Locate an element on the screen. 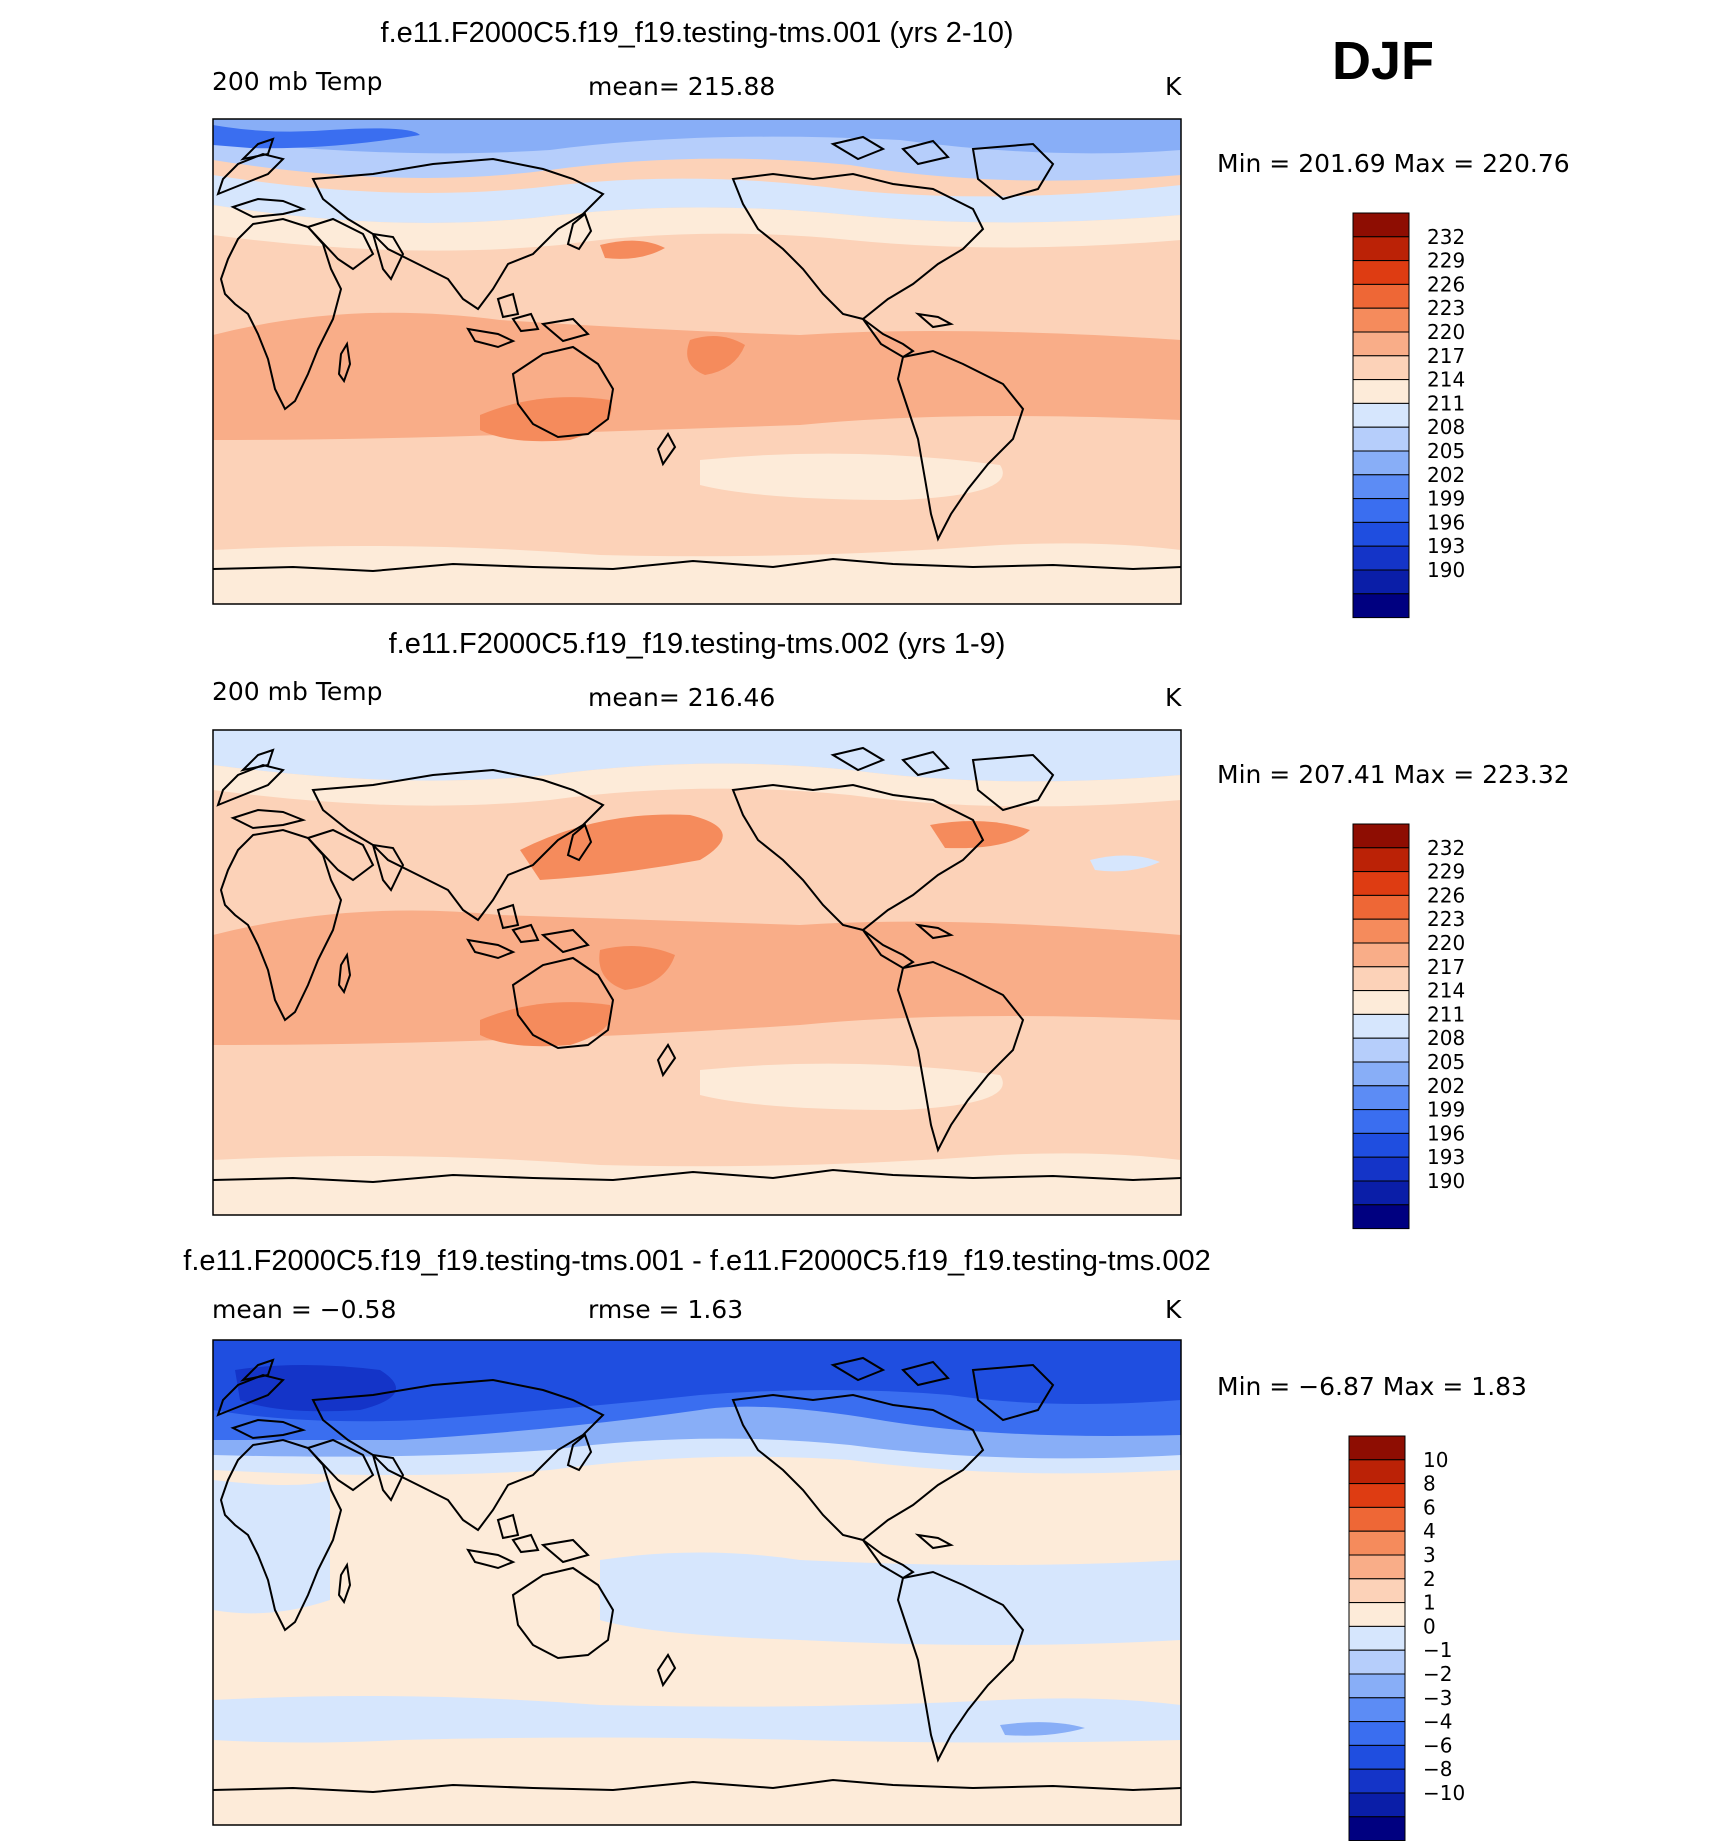 The image size is (1710, 1841). colorbar-tick-label: −6 is located at coordinates (1437, 1745).